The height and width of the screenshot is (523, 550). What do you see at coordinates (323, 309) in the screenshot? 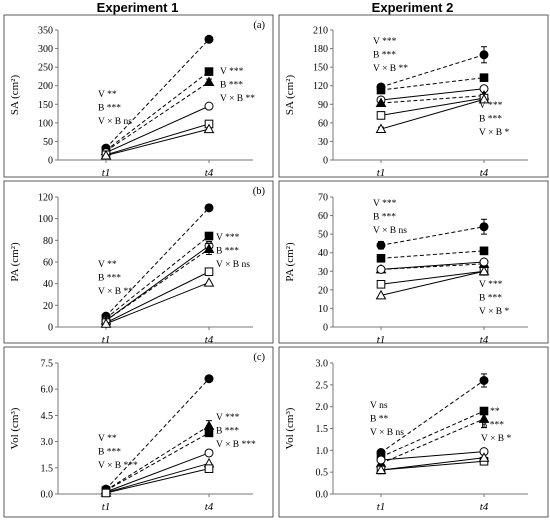
I see `y-tick-label: 10` at bounding box center [323, 309].